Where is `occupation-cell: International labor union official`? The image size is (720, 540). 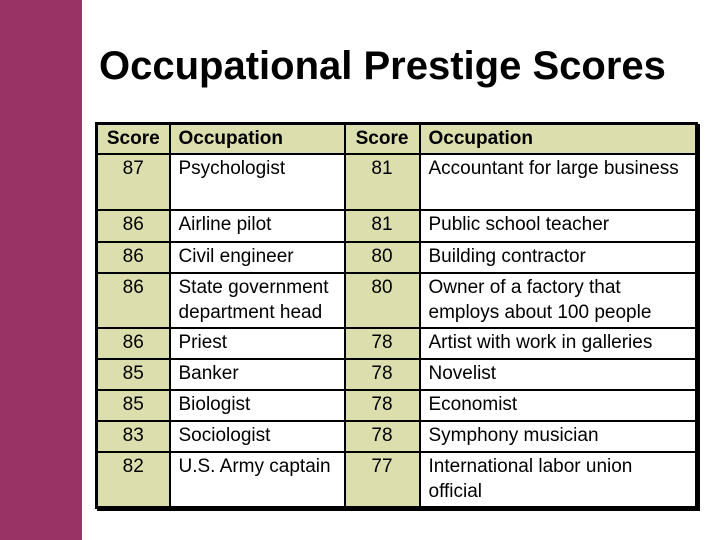 occupation-cell: International labor union official is located at coordinates (558, 480).